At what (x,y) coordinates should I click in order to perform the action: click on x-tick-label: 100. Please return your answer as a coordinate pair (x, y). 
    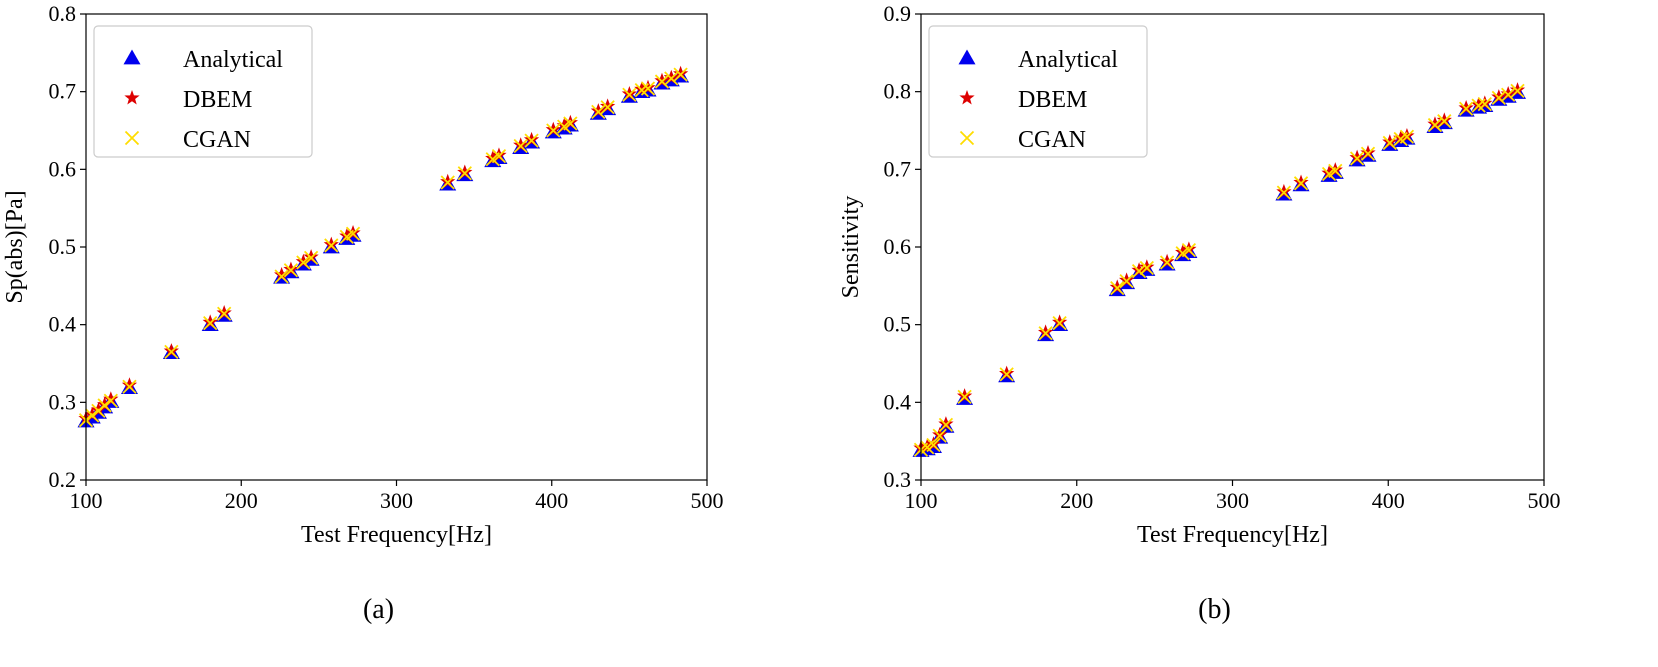
    Looking at the image, I should click on (921, 500).